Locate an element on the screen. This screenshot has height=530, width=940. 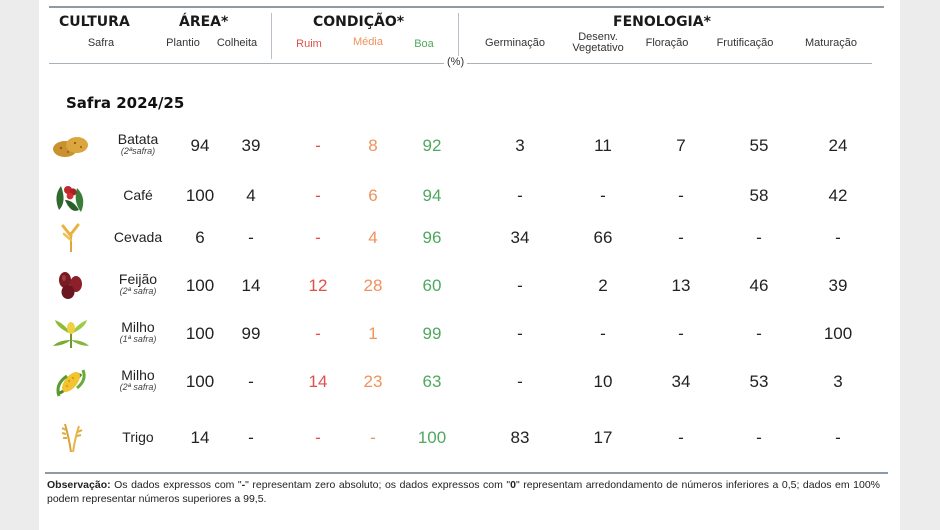
subheader-germinacao: Germinação is located at coordinates (515, 43).